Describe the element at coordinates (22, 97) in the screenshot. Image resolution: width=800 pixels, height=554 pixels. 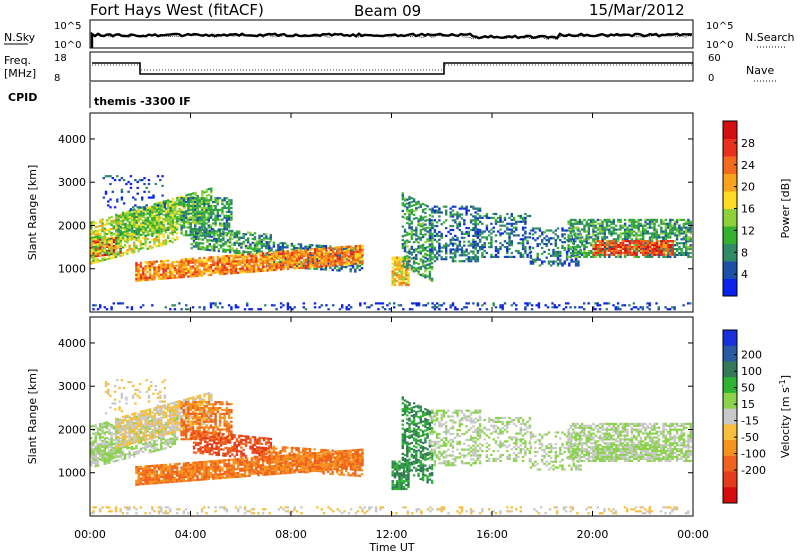
I see `cpid-label: CPID` at that location.